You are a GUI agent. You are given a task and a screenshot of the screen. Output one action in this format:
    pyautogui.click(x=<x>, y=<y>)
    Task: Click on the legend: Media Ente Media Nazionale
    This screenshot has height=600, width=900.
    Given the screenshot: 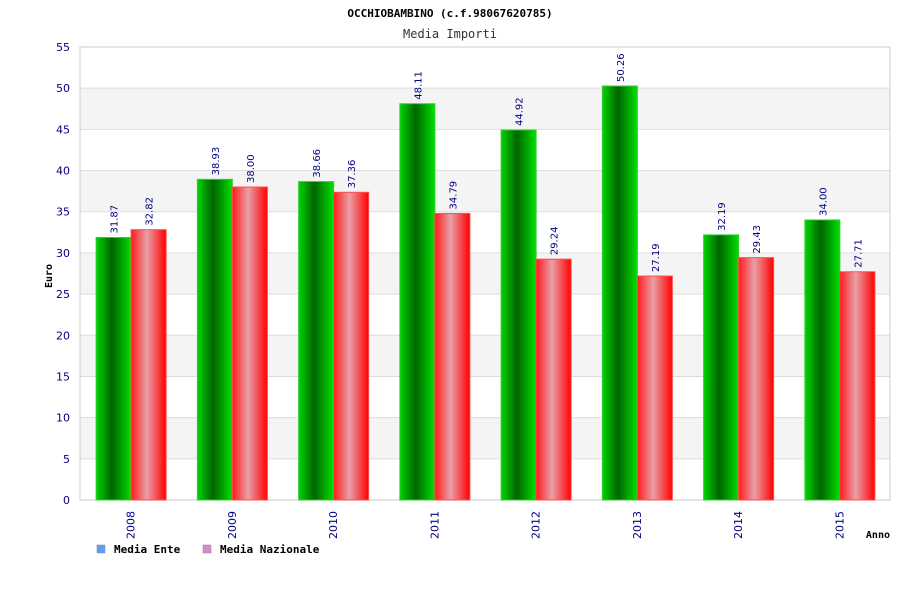 What is the action you would take?
    pyautogui.click(x=208, y=549)
    